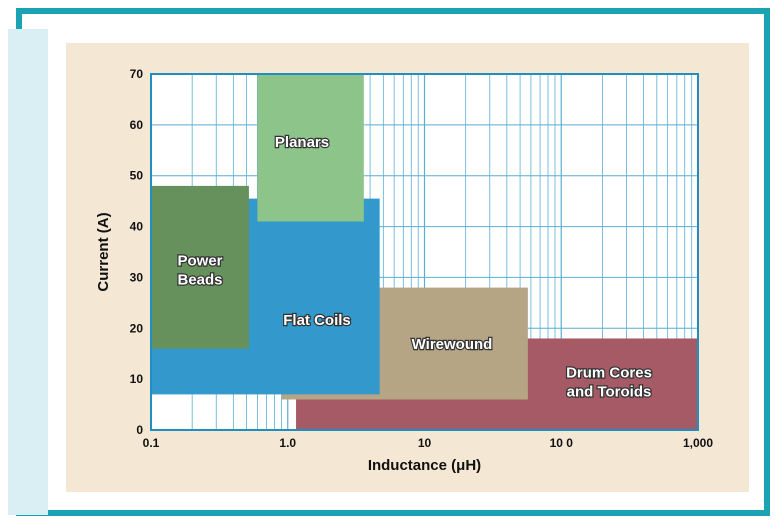  I want to click on power-beads-label: Power Beads, so click(199, 271).